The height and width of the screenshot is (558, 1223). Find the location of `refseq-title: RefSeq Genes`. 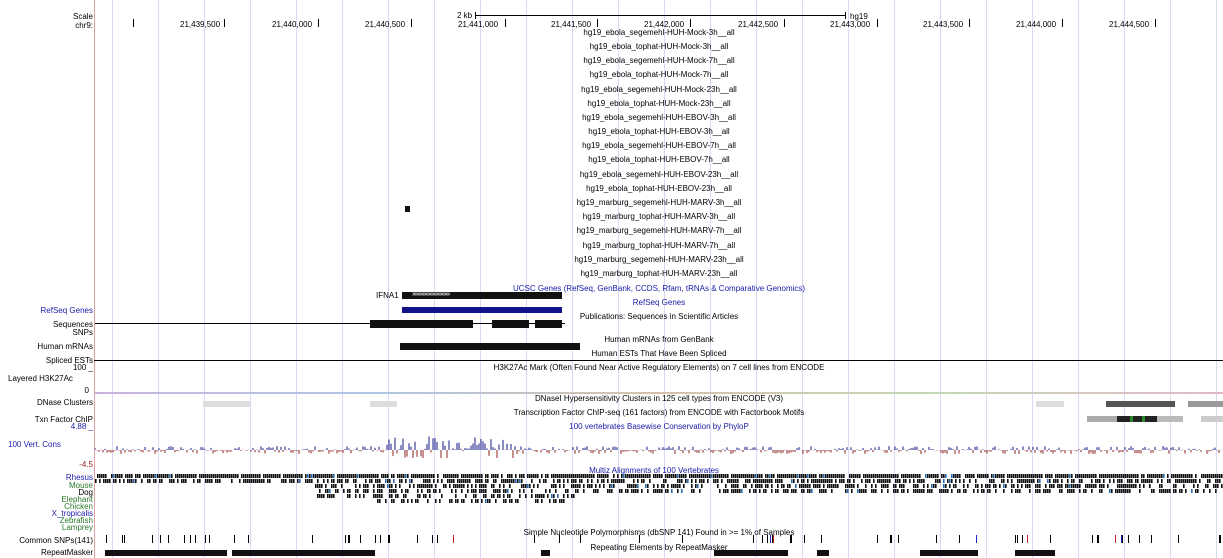

refseq-title: RefSeq Genes is located at coordinates (659, 302).